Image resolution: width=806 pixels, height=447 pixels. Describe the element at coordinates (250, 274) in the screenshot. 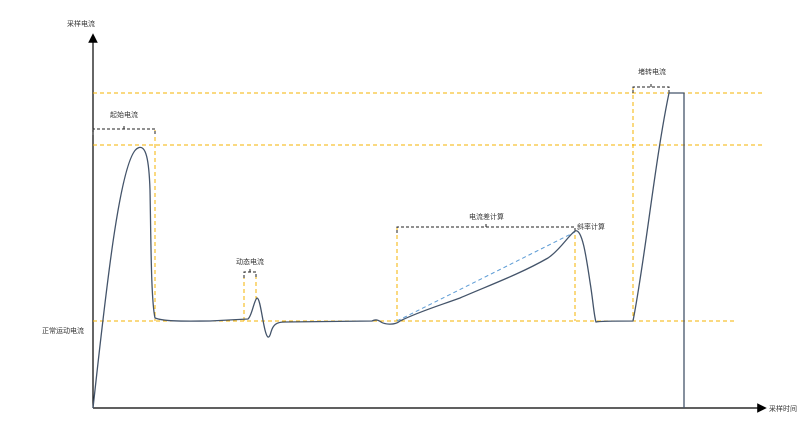

I see `dynamic-current-bracket` at that location.